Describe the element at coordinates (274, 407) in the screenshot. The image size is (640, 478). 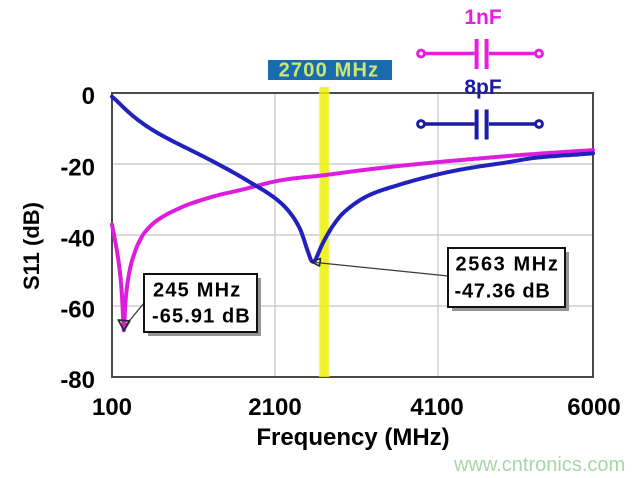
I see `svg-text: 2100` at that location.